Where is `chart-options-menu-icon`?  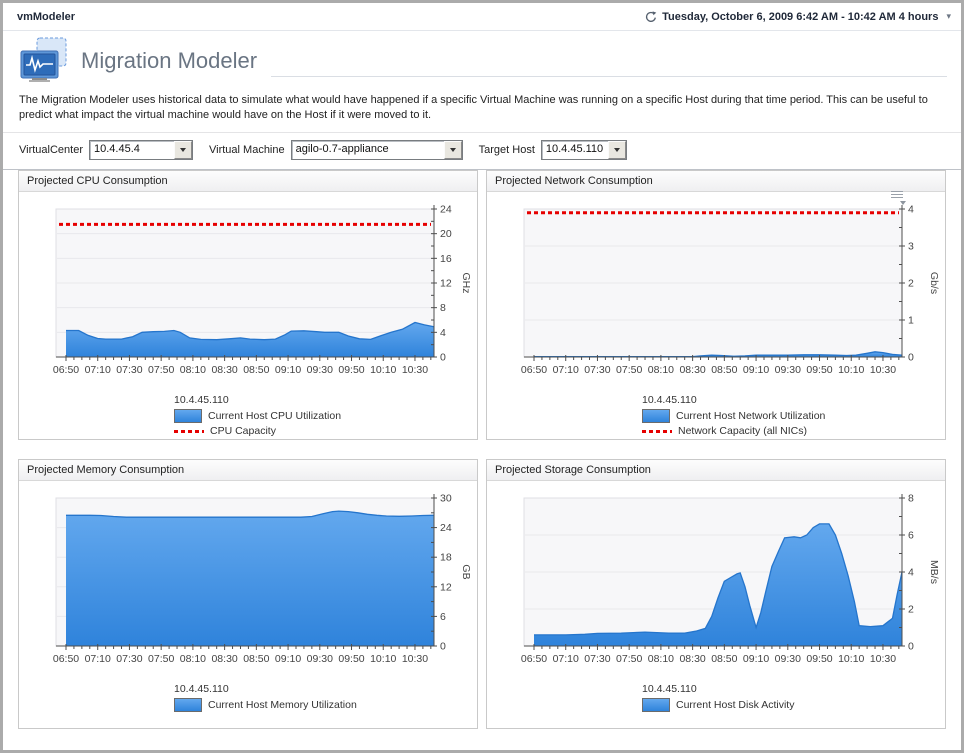 chart-options-menu-icon is located at coordinates (898, 198).